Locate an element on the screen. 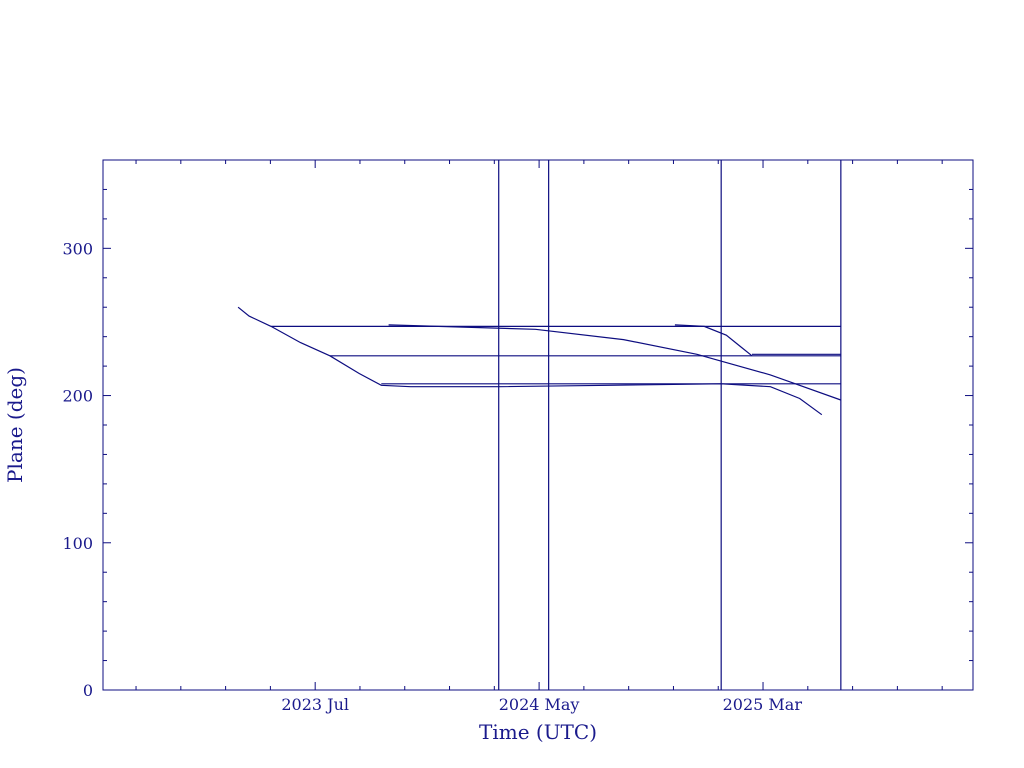 This screenshot has width=1024, height=768. x-tick-label: 2025 Mar is located at coordinates (763, 704).